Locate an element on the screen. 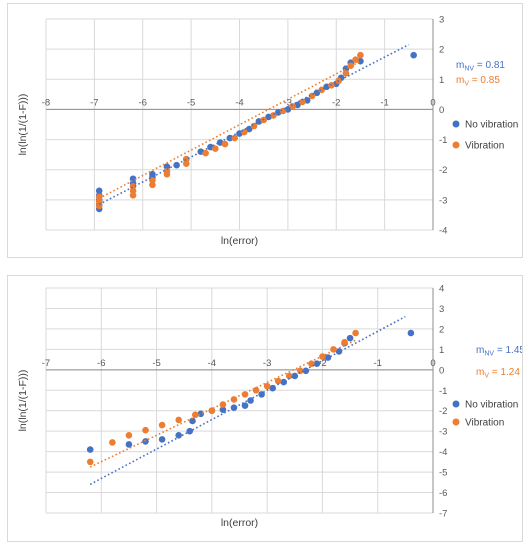 The height and width of the screenshot is (550, 531). slope-annotation: mNV = 0.81 is located at coordinates (480, 66).